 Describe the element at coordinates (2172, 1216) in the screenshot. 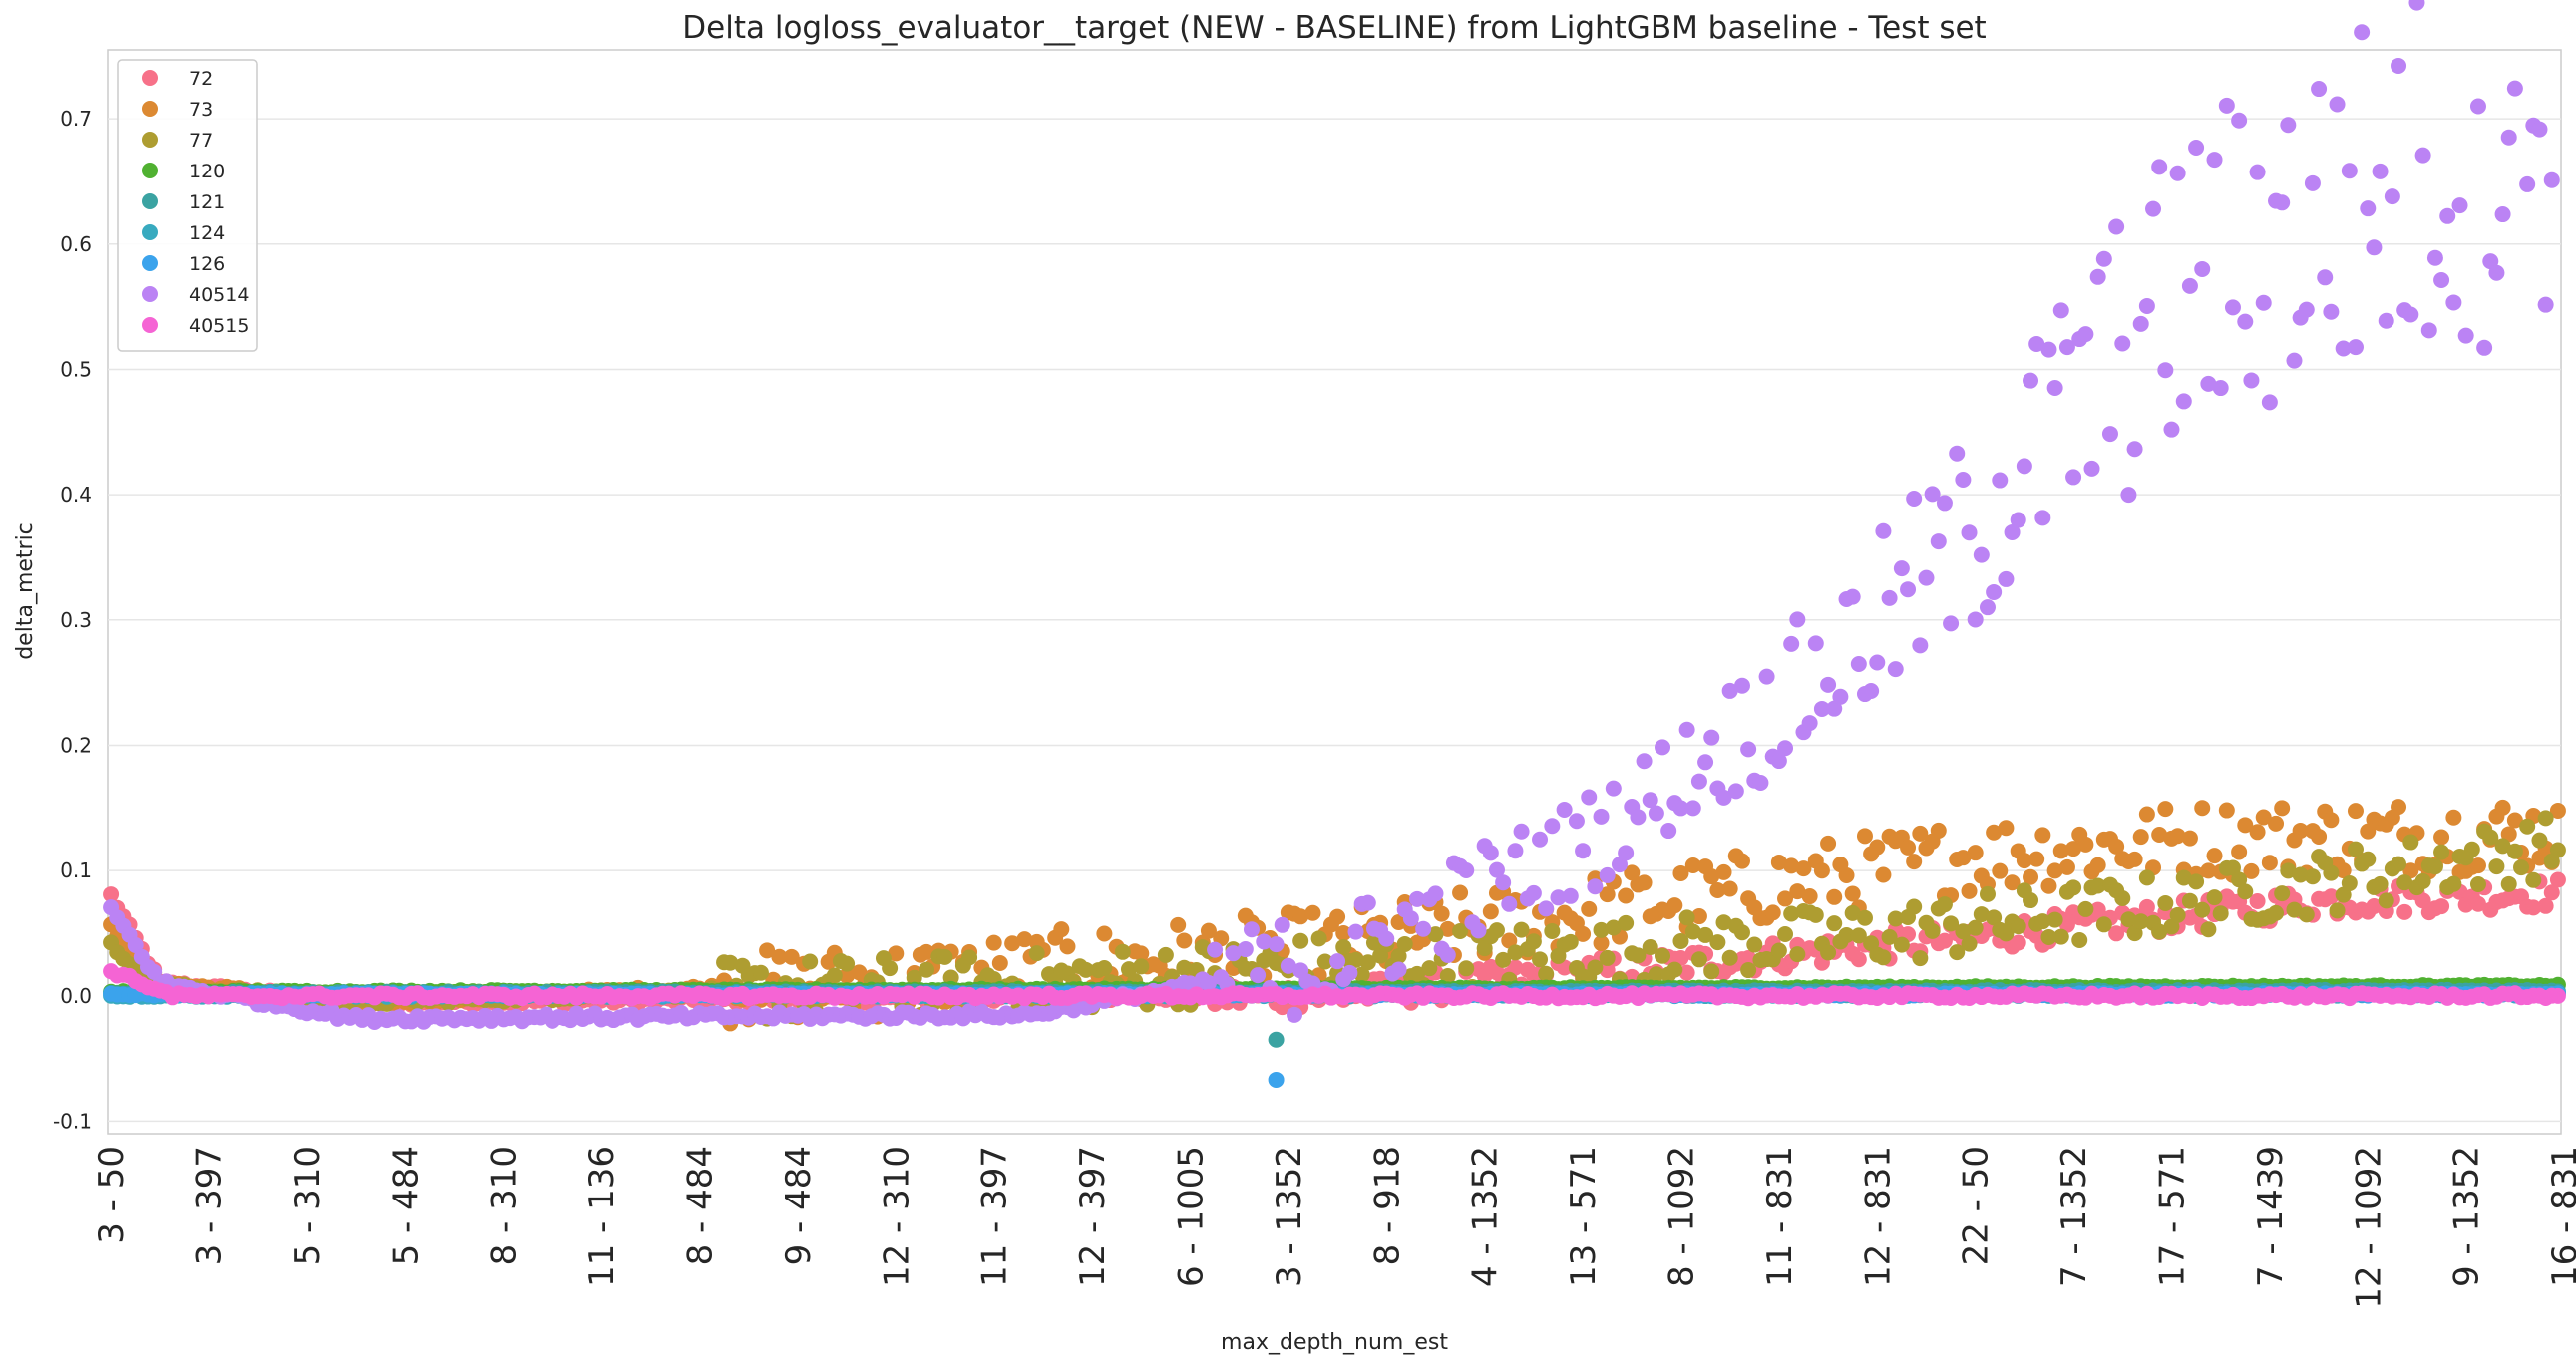

I see `x-tick-label: 17 - 571` at that location.